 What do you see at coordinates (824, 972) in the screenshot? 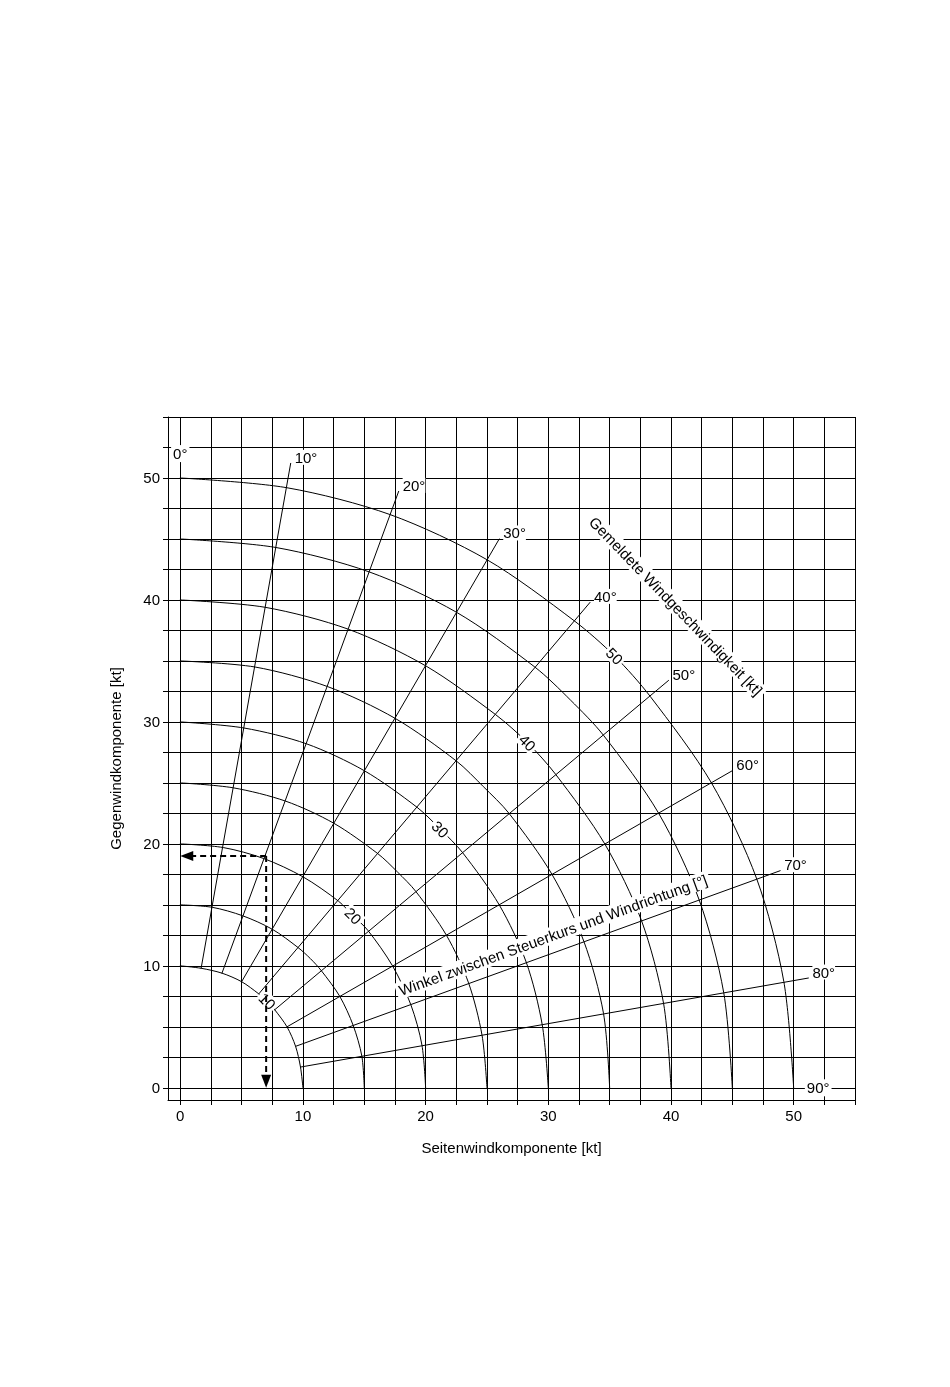
I see `series-label: 80°` at bounding box center [824, 972].